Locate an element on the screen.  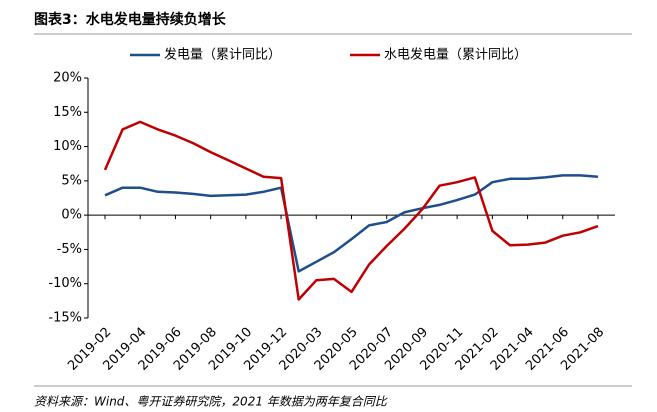
y-tick-label: 10% is located at coordinates (67, 146).